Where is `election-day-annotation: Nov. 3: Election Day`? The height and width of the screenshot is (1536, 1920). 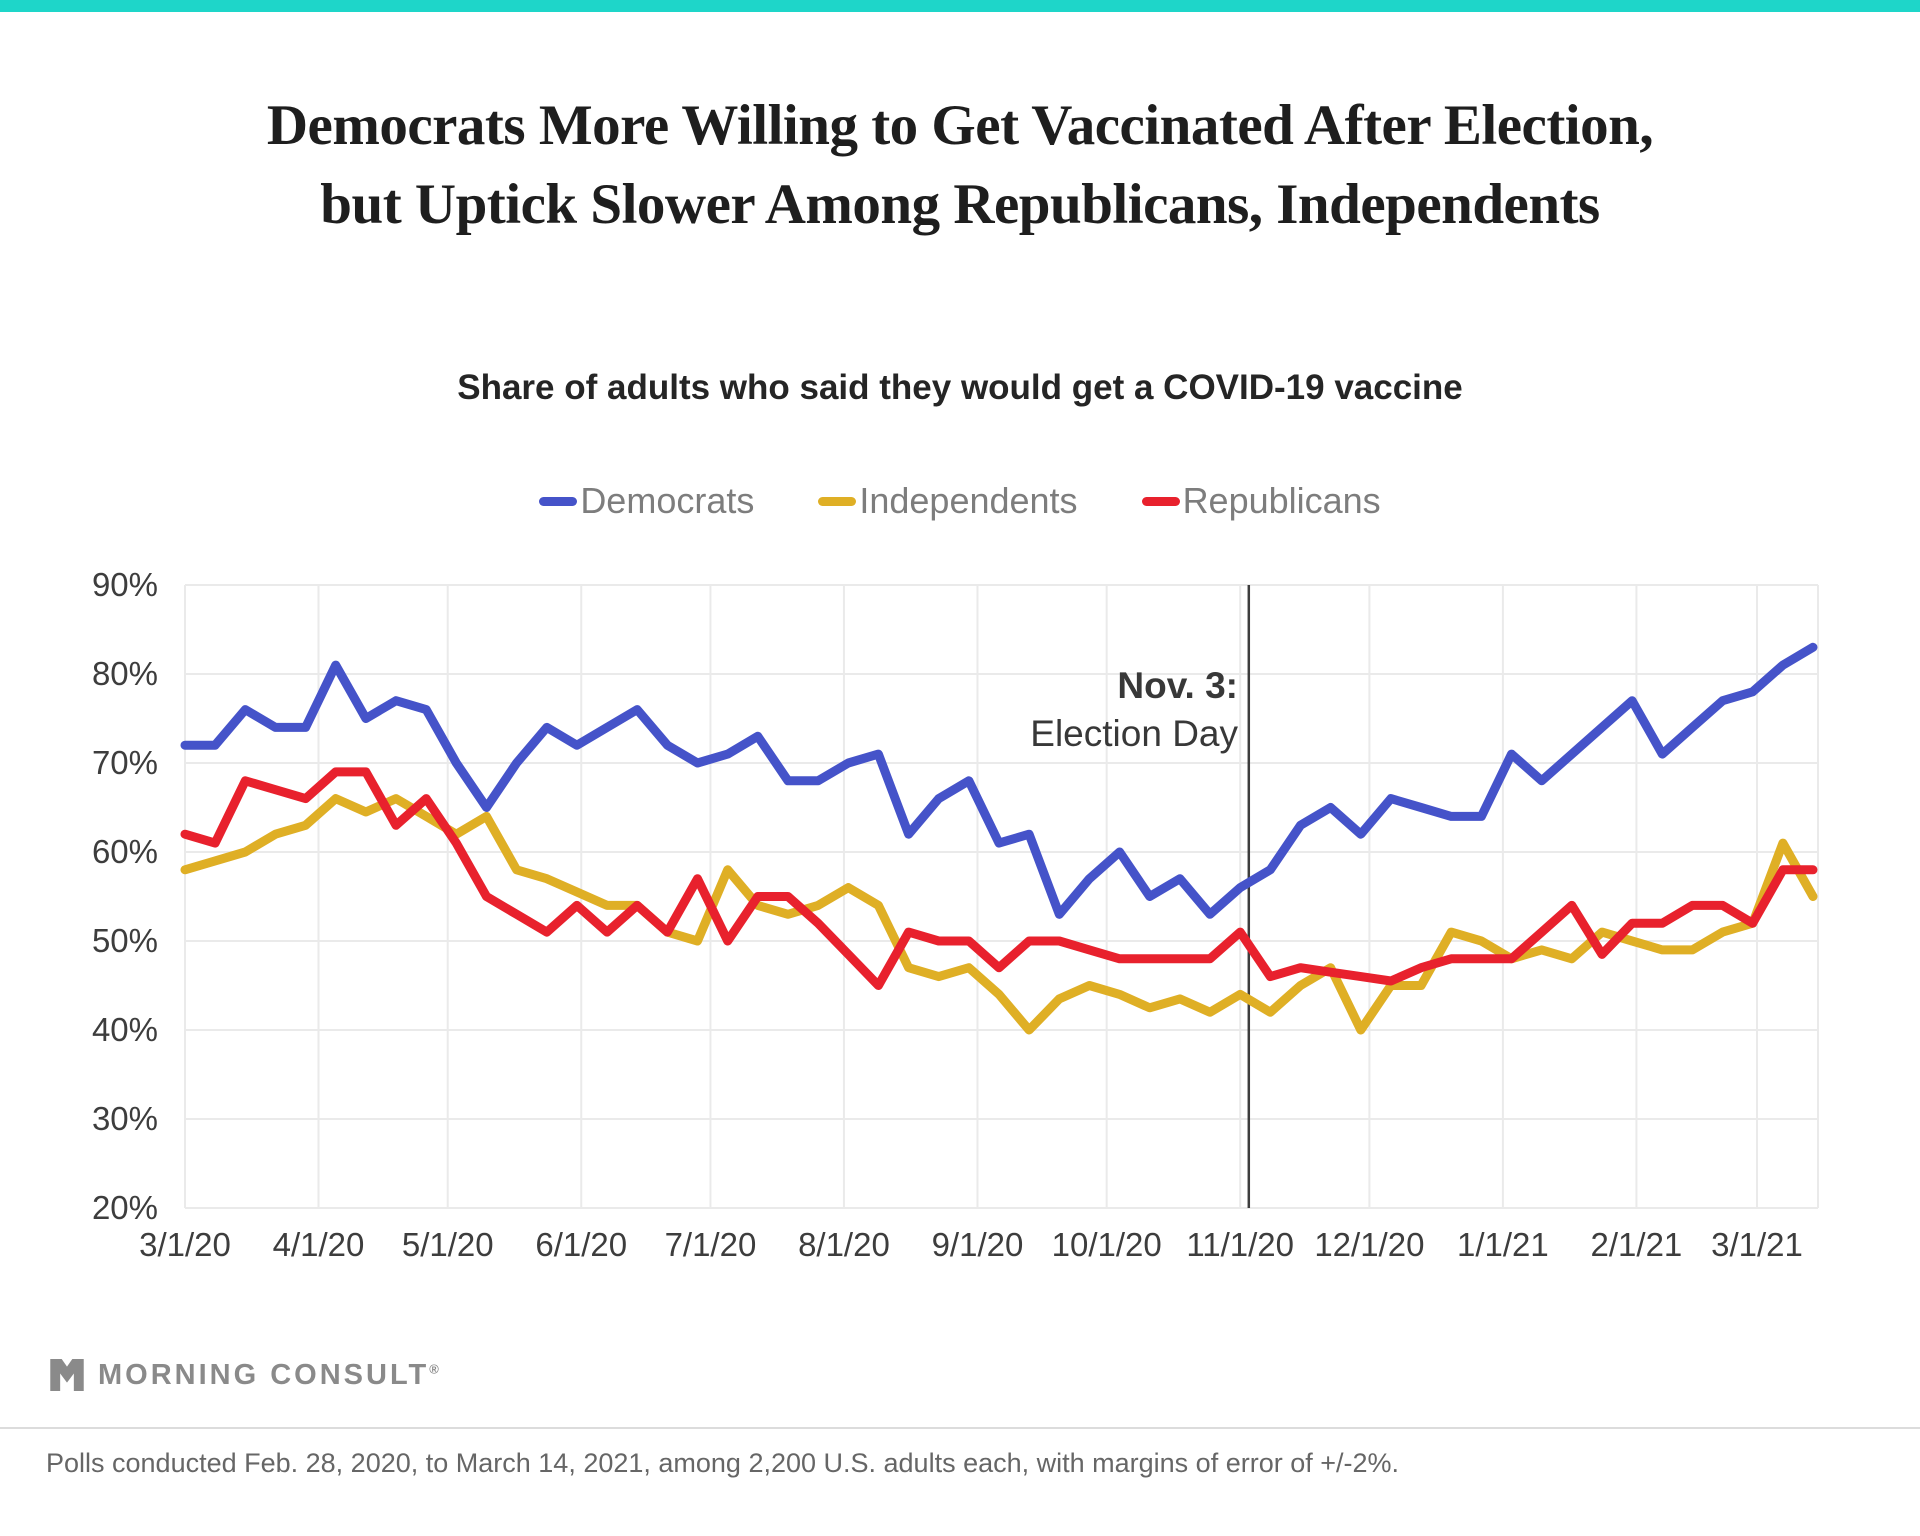 election-day-annotation: Nov. 3: Election Day is located at coordinates (1134, 710).